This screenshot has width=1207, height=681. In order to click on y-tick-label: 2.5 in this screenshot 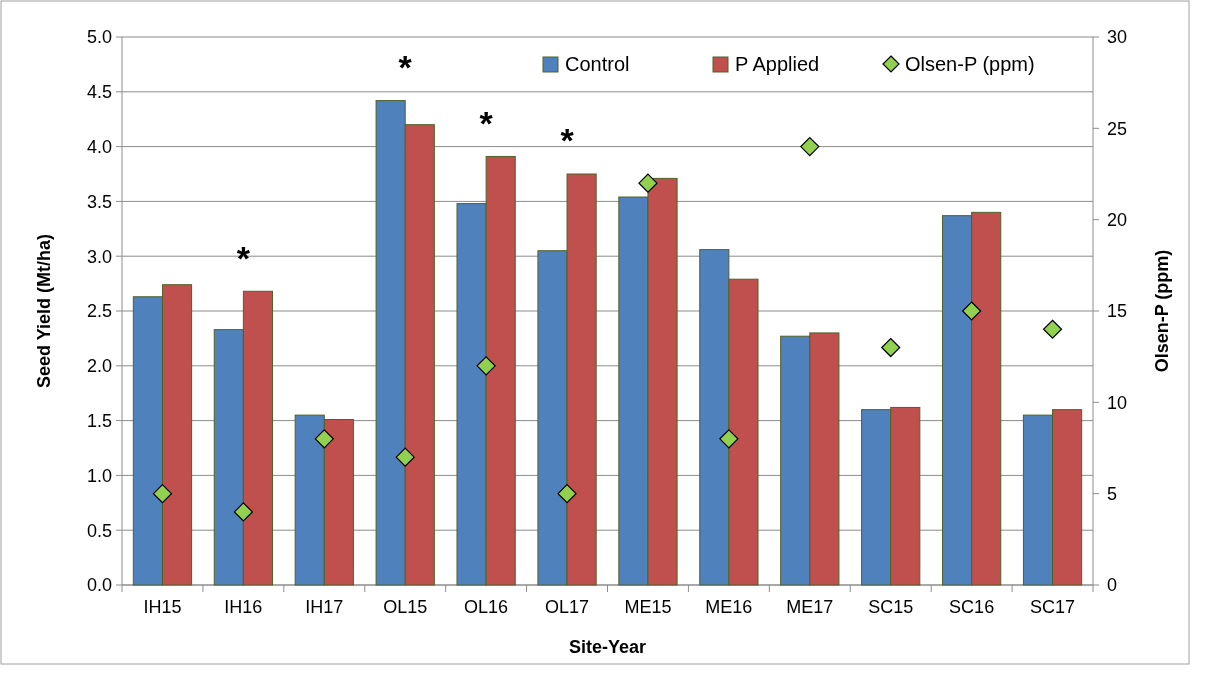, I will do `click(99, 311)`.